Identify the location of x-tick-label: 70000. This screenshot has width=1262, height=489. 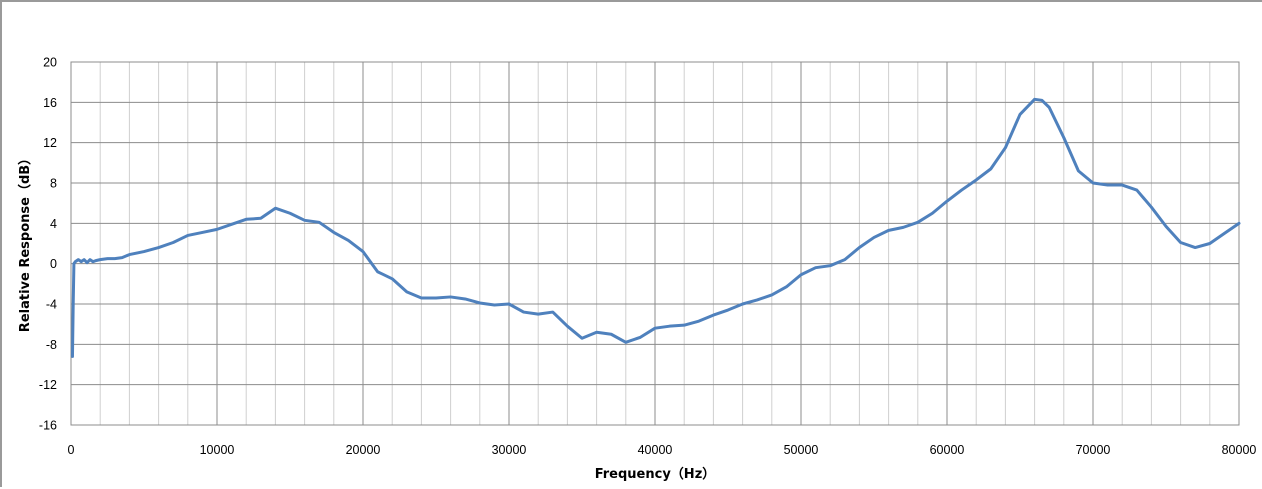
(1093, 450).